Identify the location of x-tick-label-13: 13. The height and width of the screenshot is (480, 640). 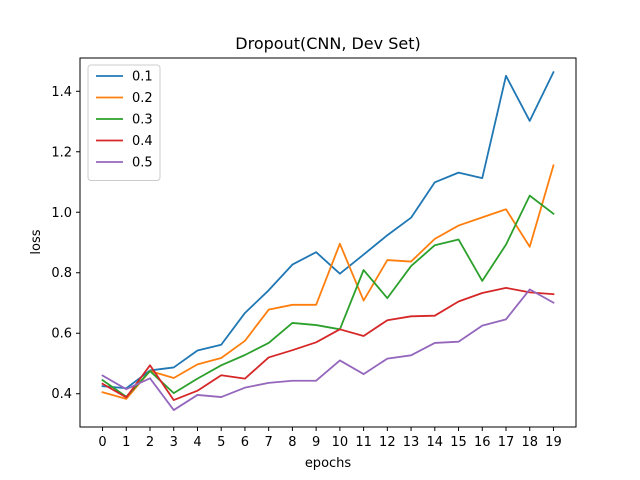
(411, 442).